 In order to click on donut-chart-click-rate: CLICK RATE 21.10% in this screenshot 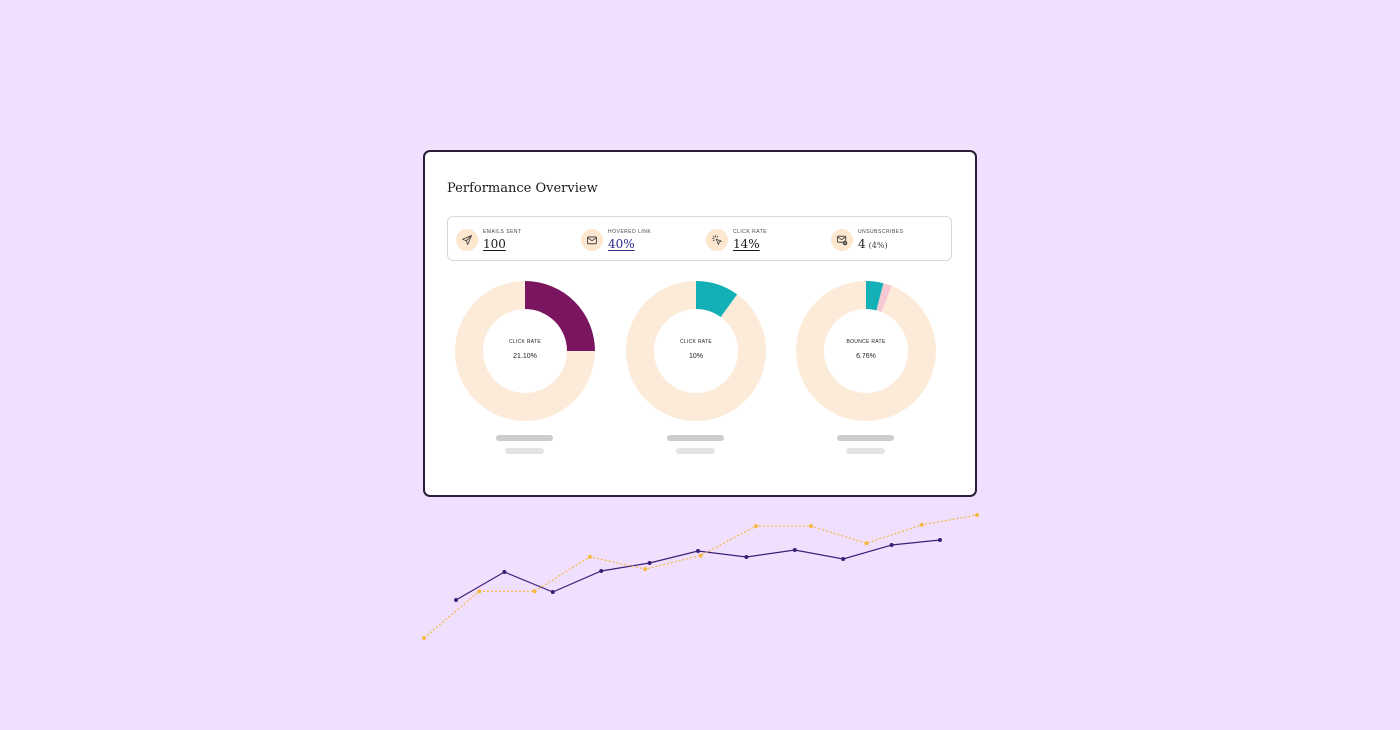, I will do `click(525, 370)`.